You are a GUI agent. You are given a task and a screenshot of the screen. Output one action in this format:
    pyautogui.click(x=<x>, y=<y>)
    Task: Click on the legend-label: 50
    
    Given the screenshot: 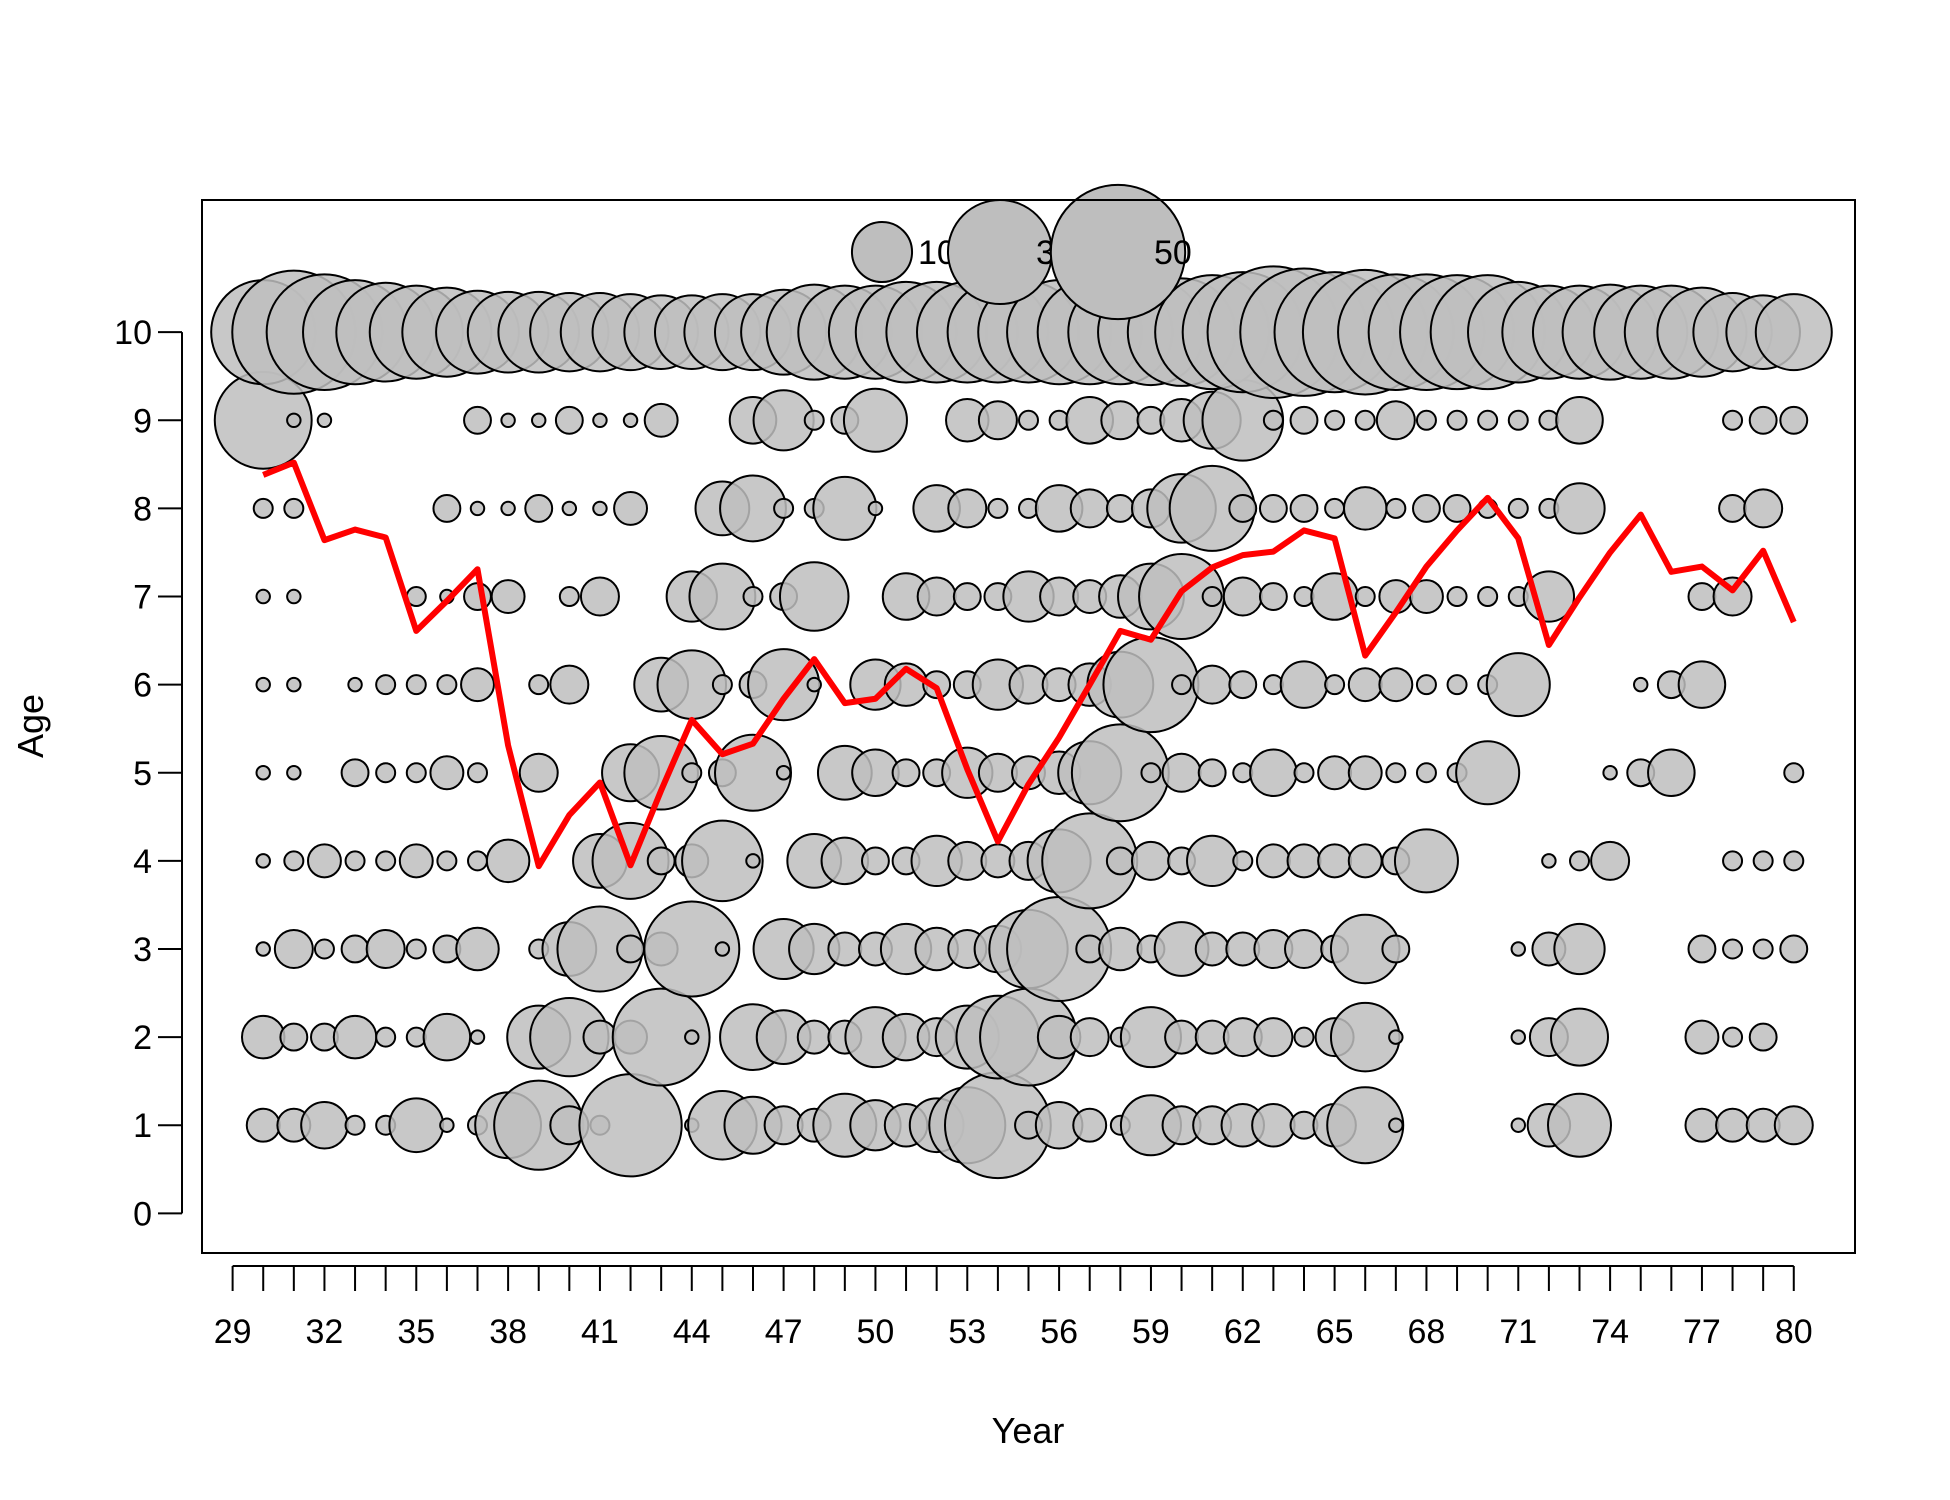 What is the action you would take?
    pyautogui.click(x=1173, y=253)
    